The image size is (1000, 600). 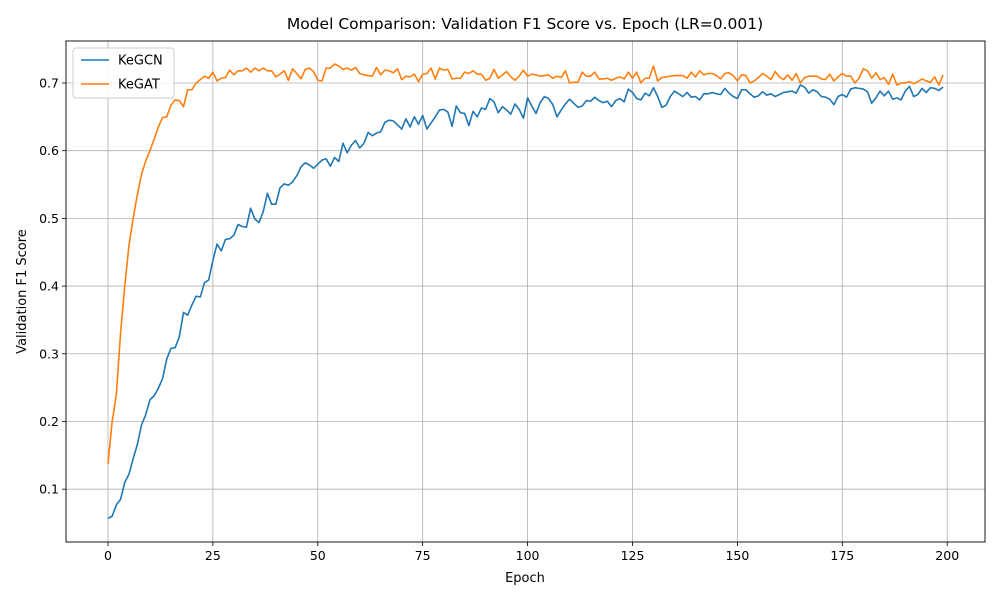 I want to click on x-tick-label: 50, so click(x=318, y=555).